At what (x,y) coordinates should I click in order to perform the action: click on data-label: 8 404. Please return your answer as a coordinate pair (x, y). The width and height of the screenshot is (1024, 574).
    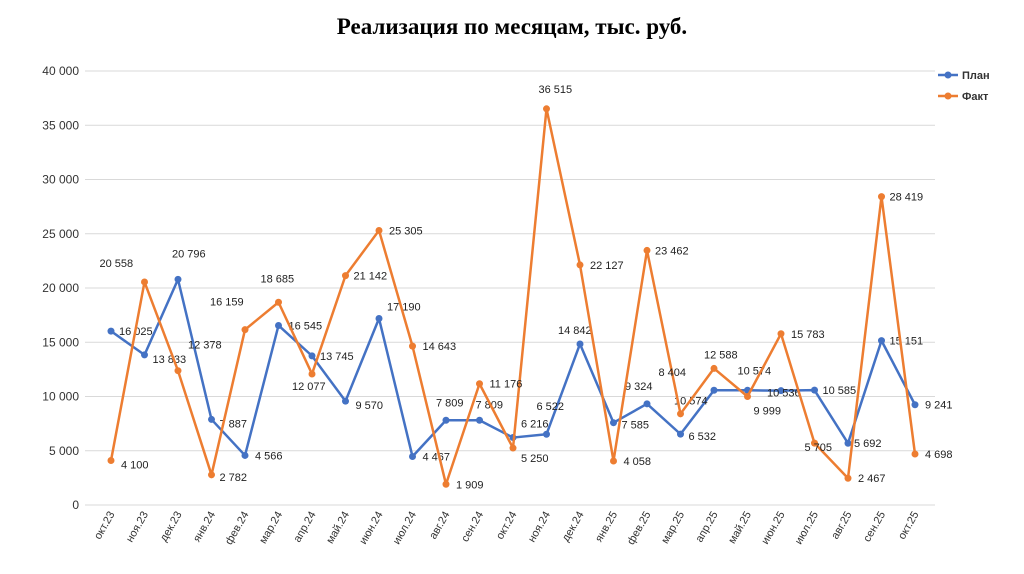
    Looking at the image, I should click on (673, 373).